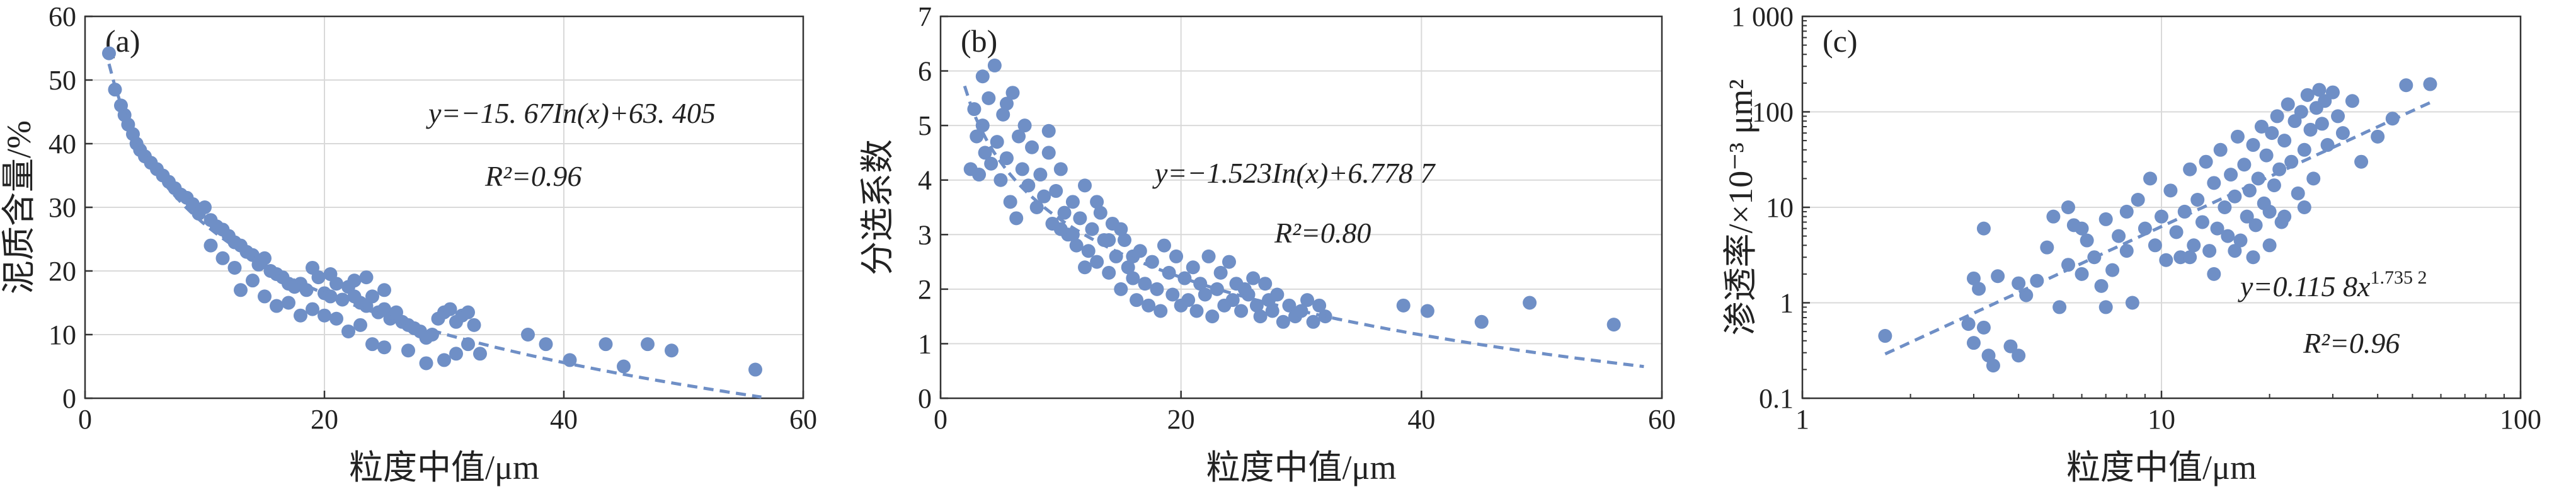  I want to click on y-tick-label: 1, so click(925, 343).